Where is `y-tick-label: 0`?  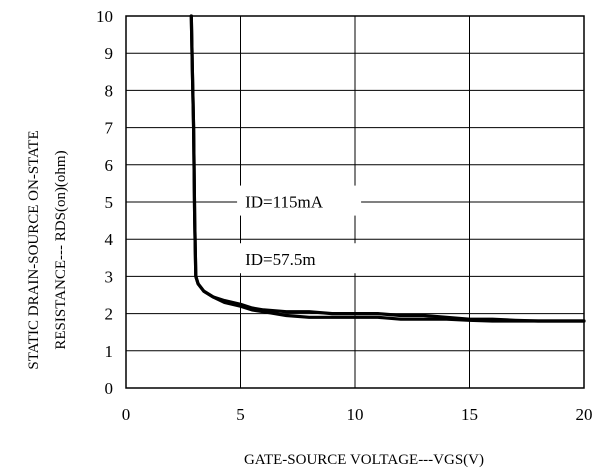 y-tick-label: 0 is located at coordinates (109, 388).